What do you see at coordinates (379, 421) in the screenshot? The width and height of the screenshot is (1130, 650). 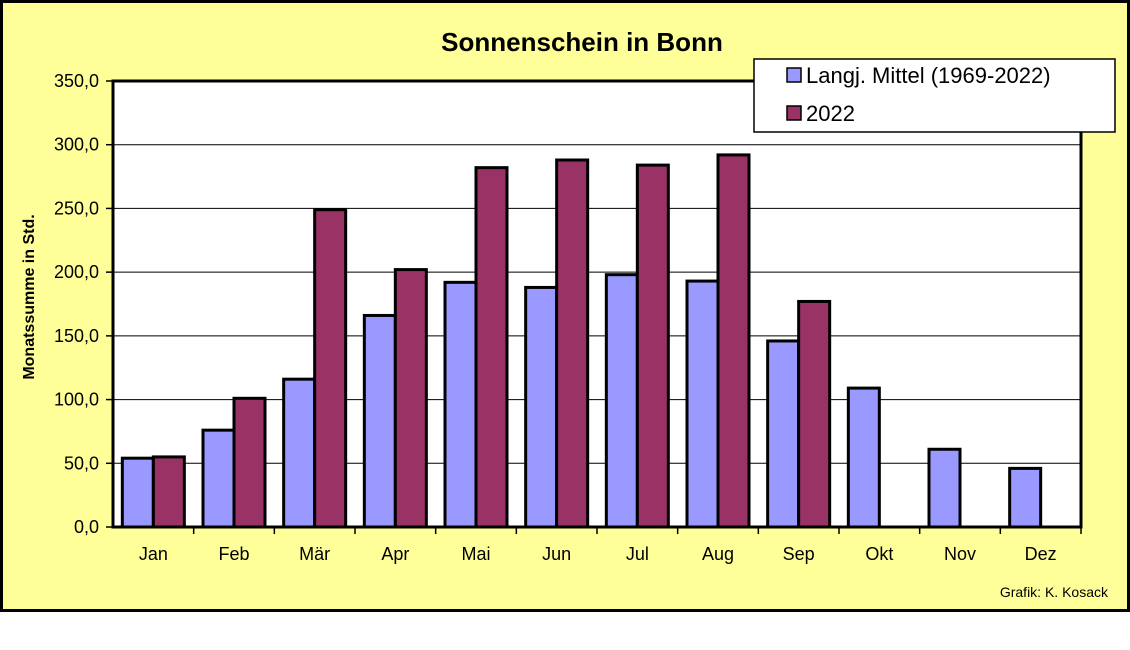 I see `bar-mittel-Apr` at bounding box center [379, 421].